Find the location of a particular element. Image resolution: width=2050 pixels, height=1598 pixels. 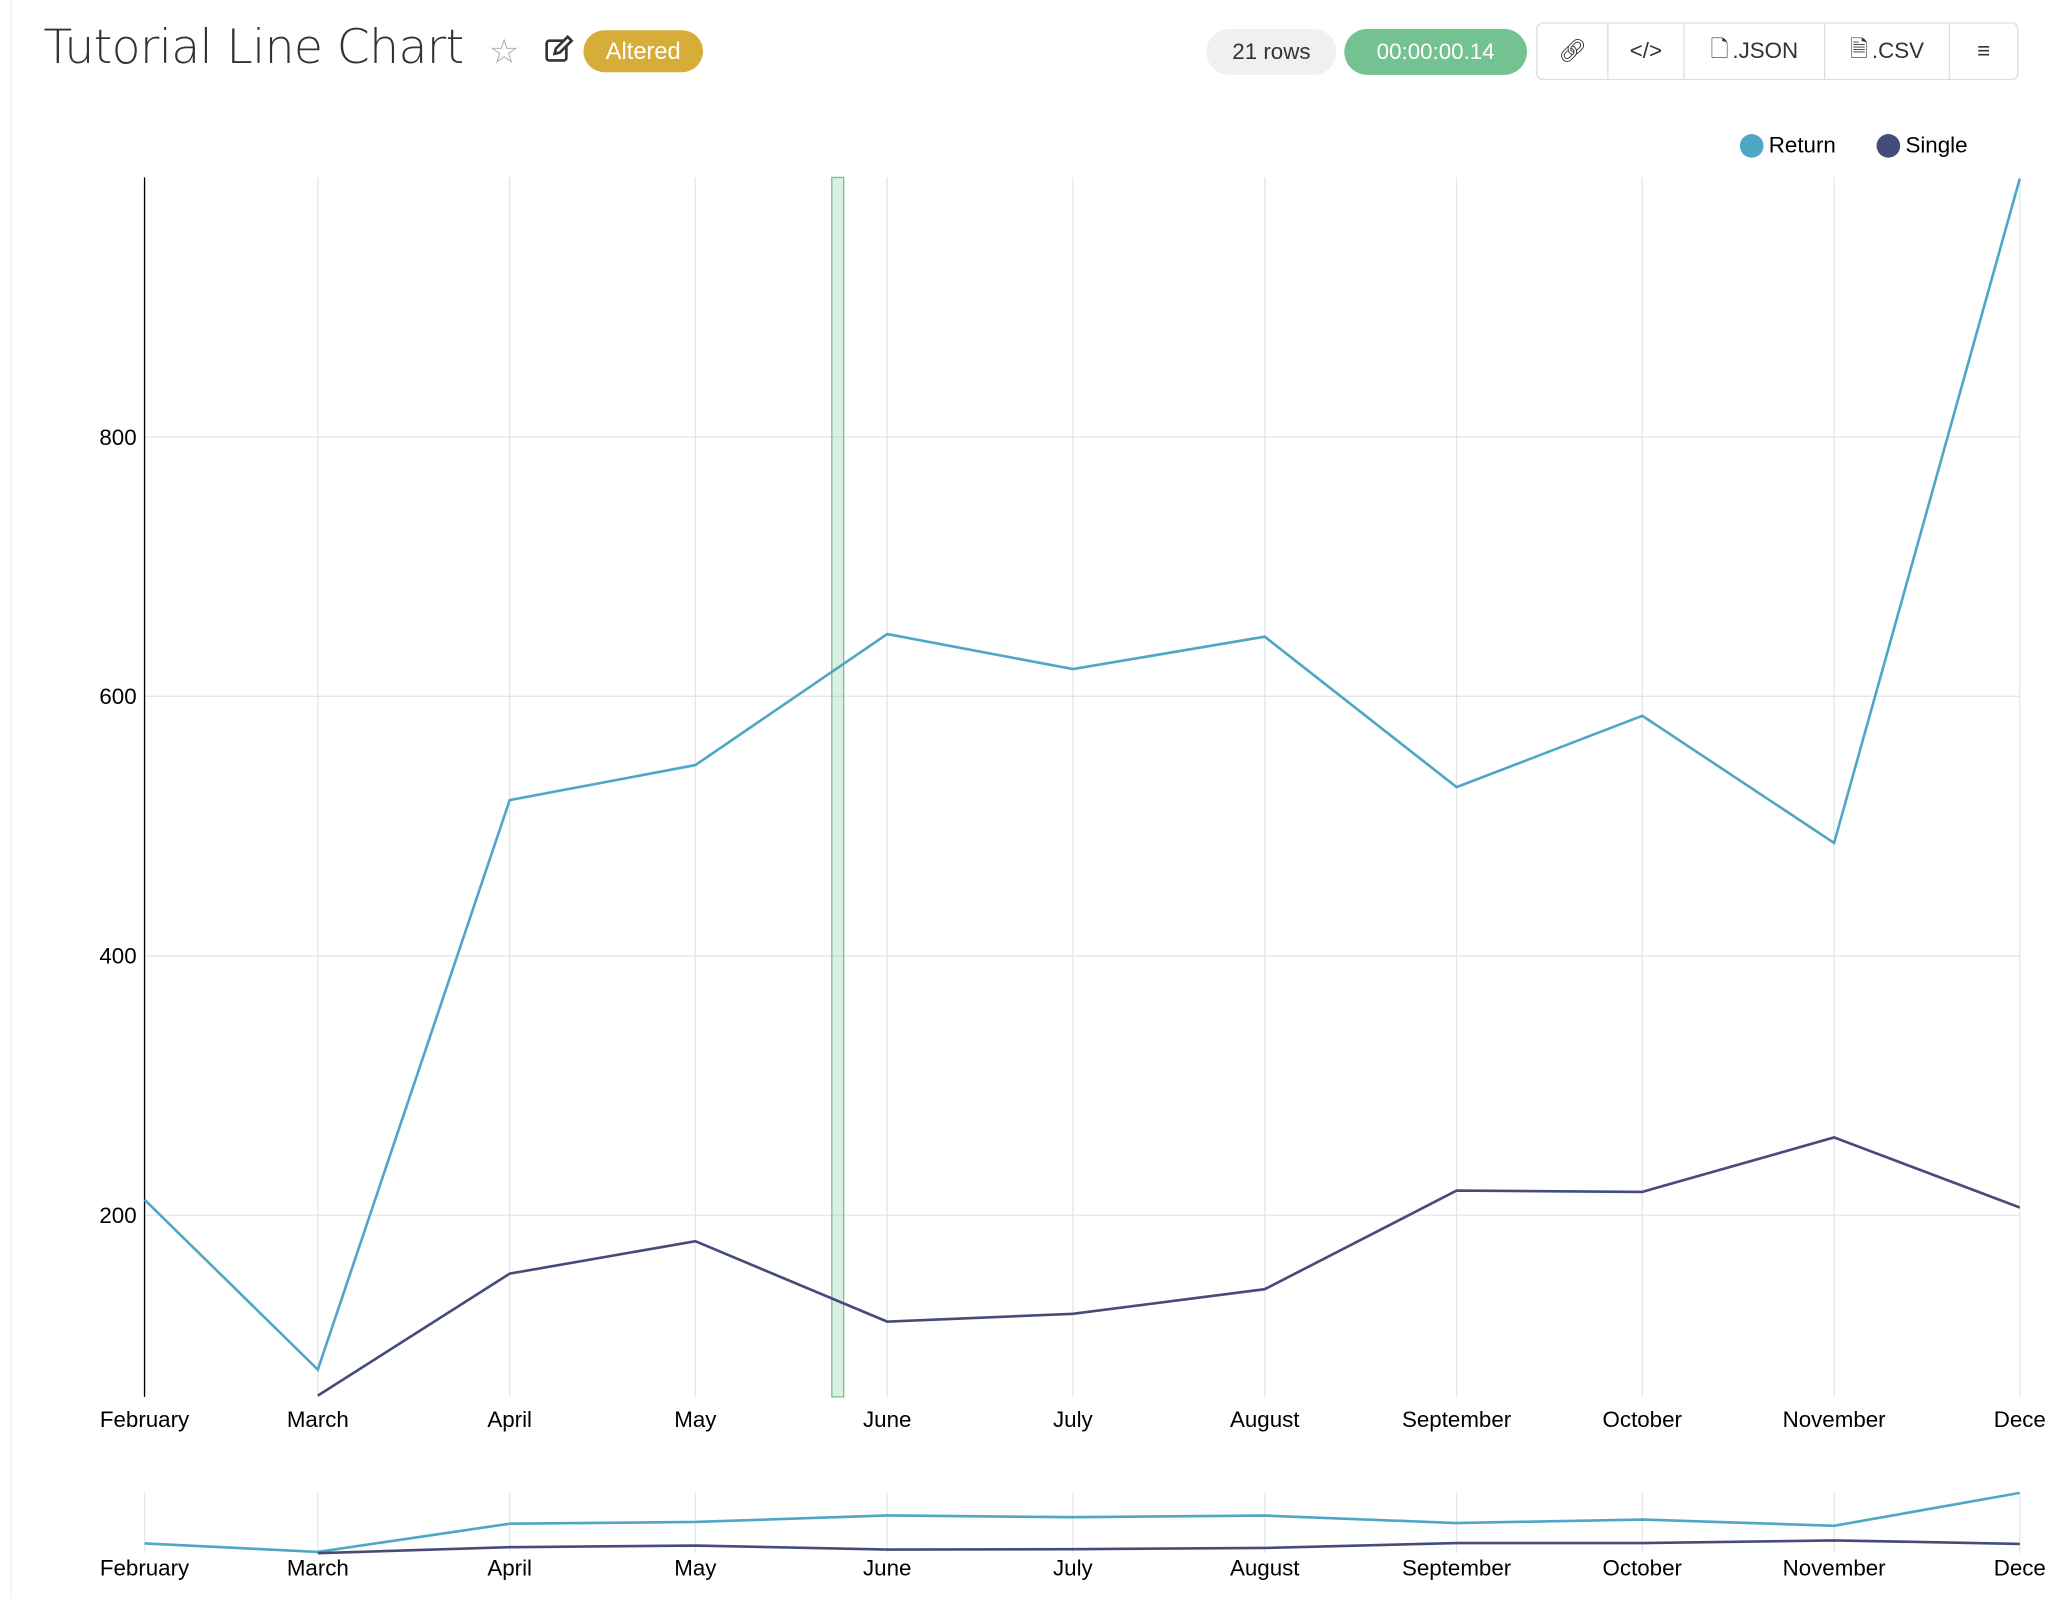

code-icon: </> is located at coordinates (1646, 51).